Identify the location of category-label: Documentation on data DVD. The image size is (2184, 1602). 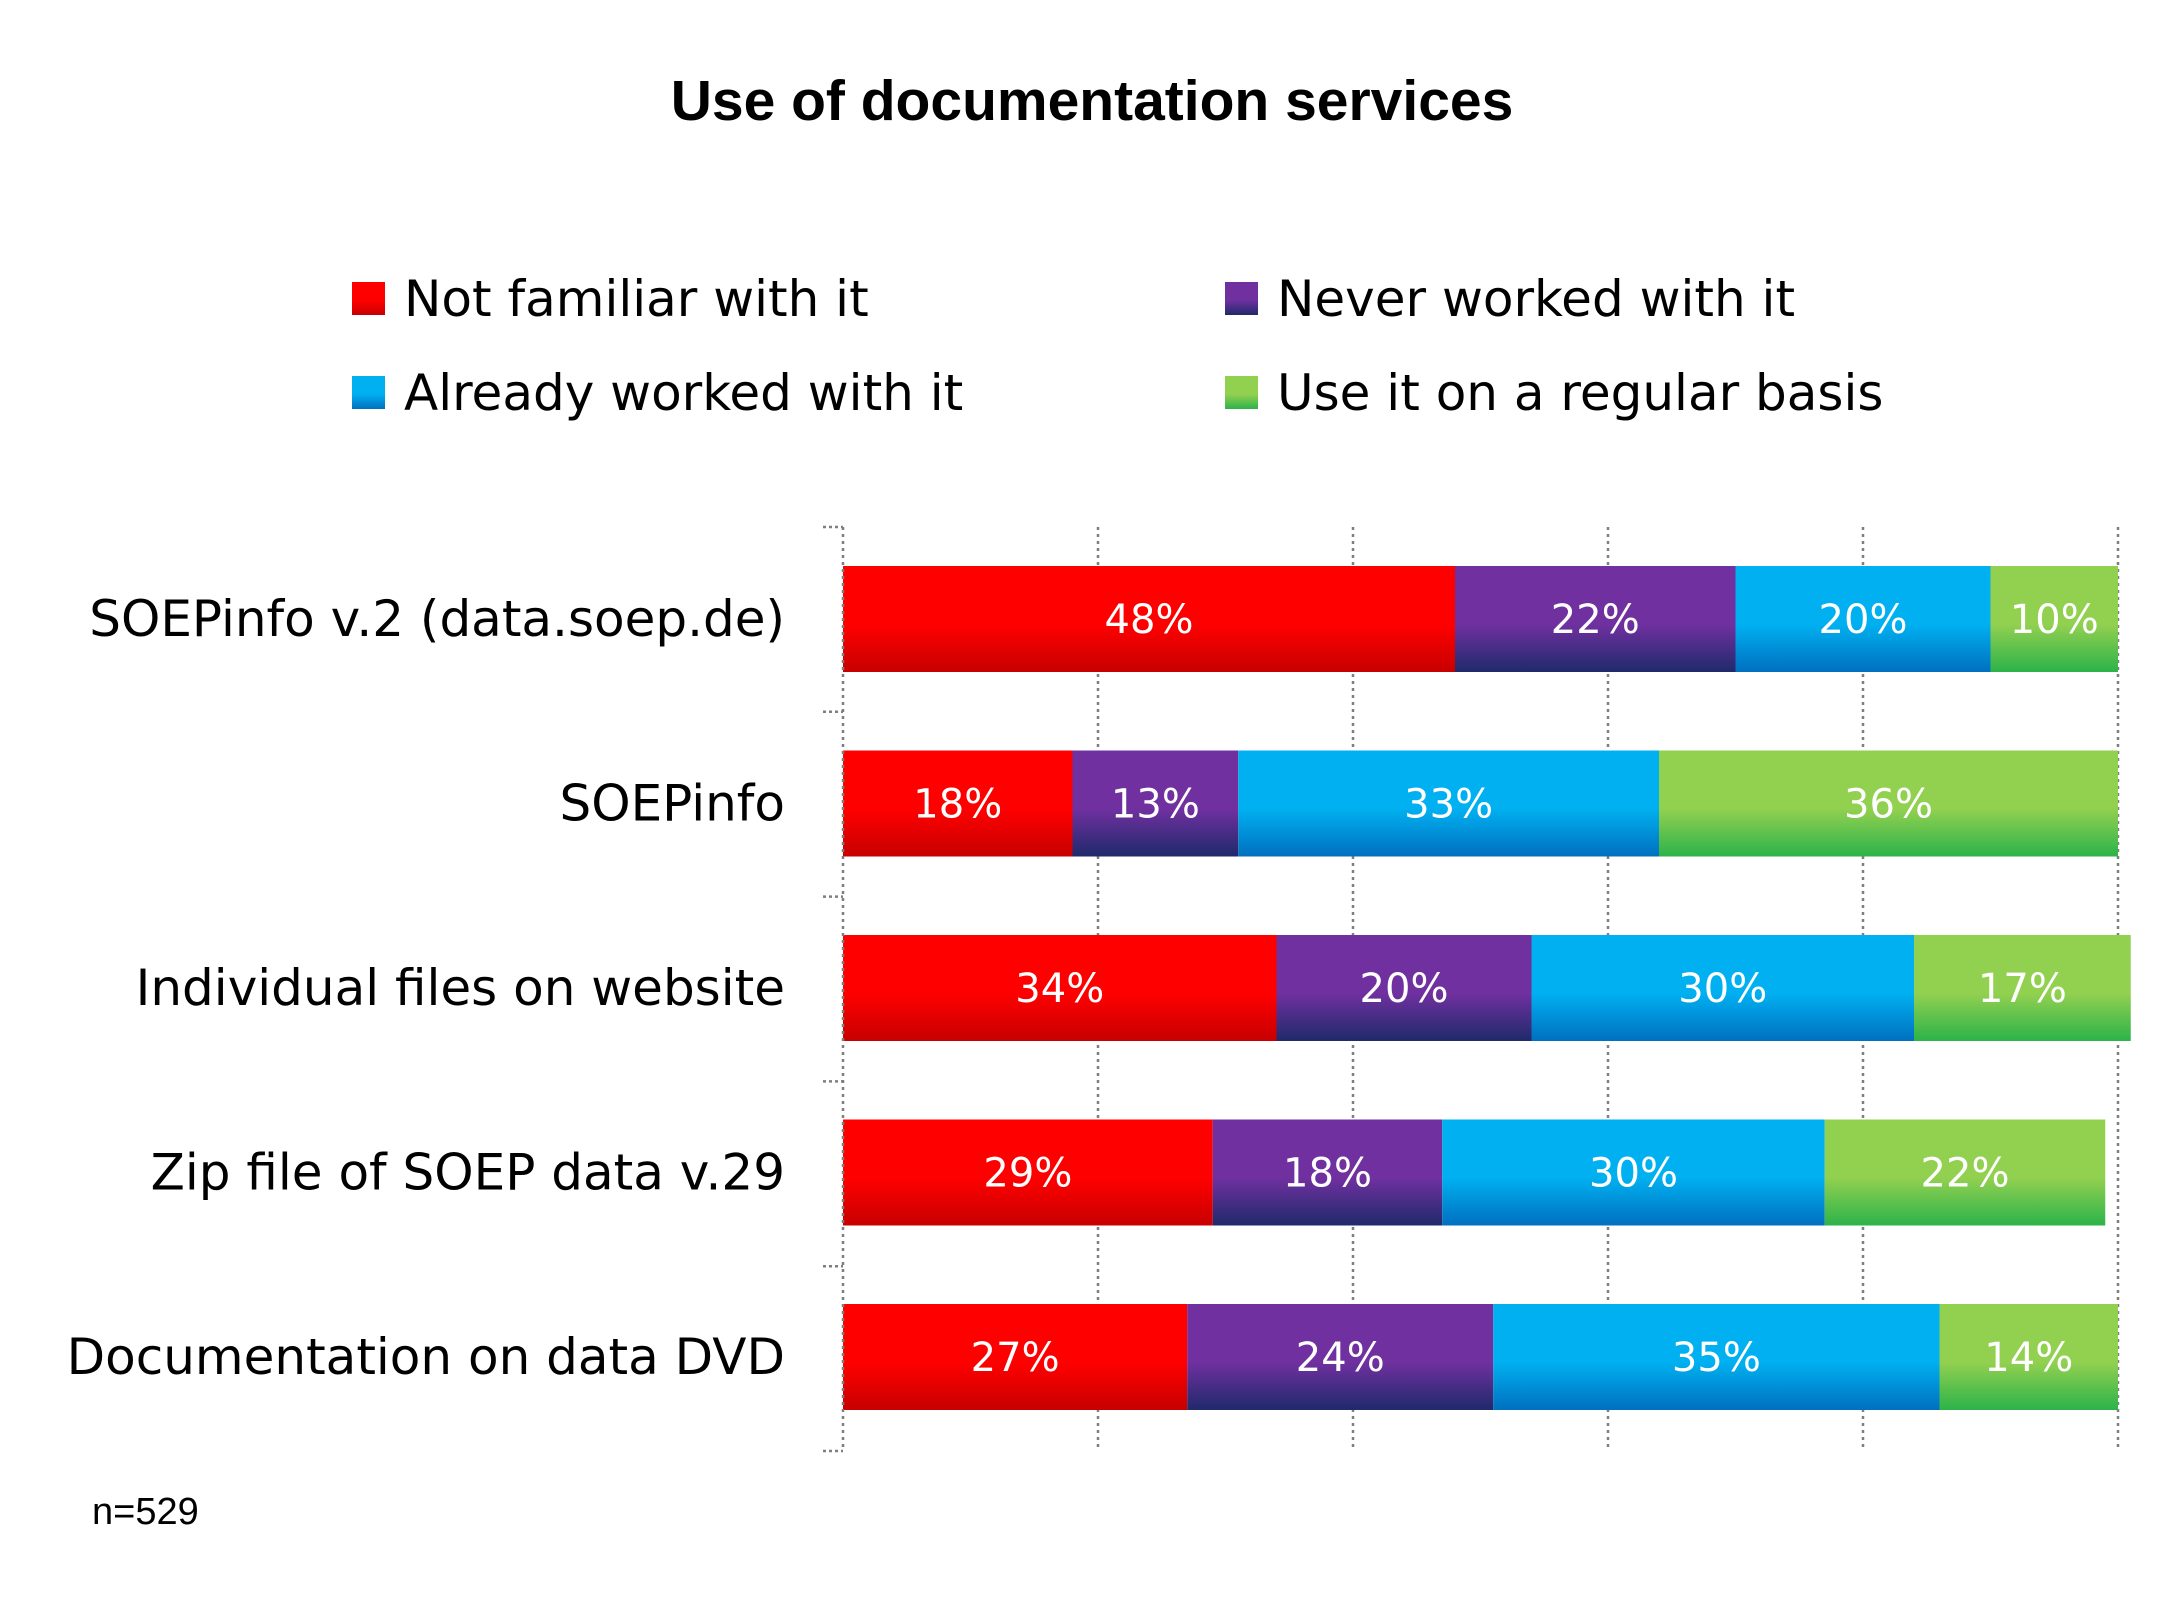
(426, 1357).